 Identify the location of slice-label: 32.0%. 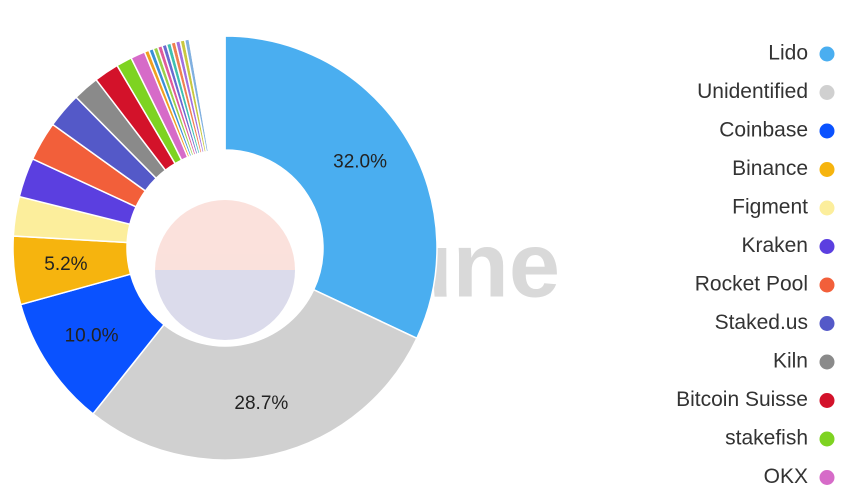
(360, 161).